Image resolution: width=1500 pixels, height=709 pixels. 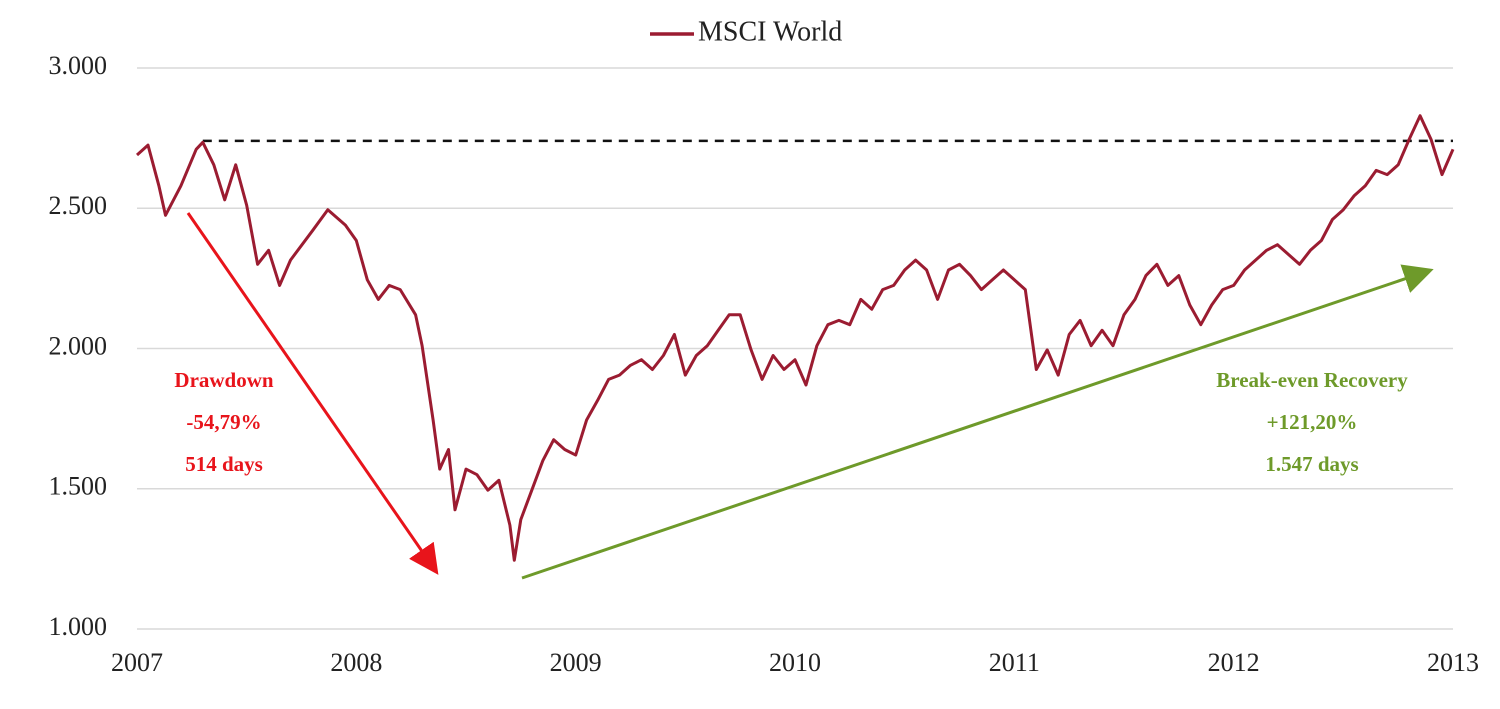 I want to click on y-tick-label: 2.500, so click(x=78, y=205).